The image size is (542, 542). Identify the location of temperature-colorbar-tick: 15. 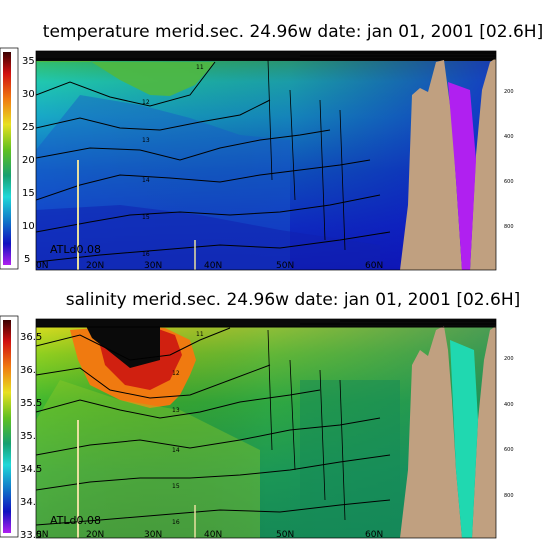
(28, 193).